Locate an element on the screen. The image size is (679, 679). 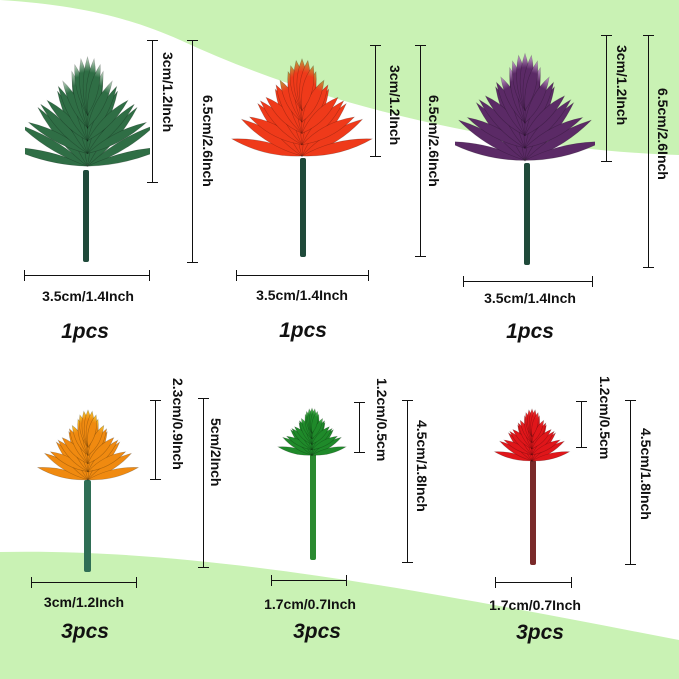
green-succulent-total-height-line is located at coordinates (192, 151).